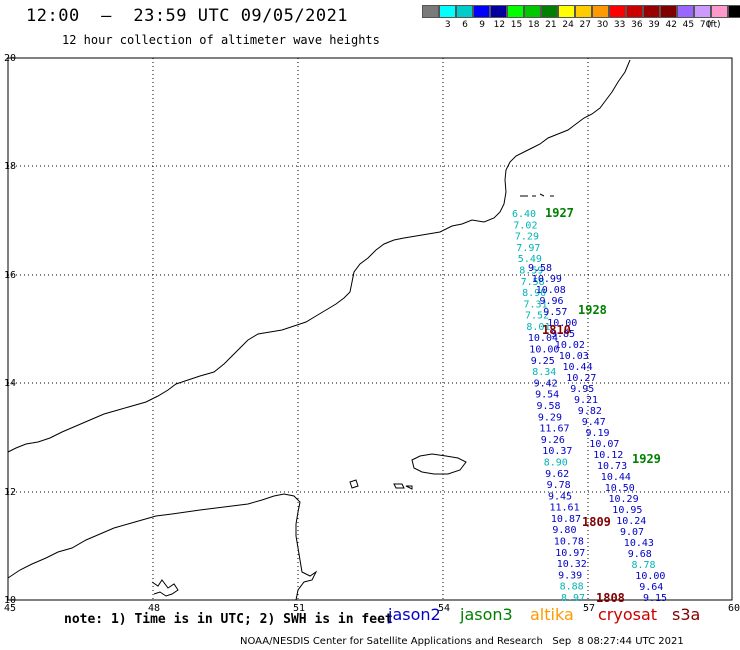 The width and height of the screenshot is (740, 650). I want to click on wave-height-label: 11.67, so click(554, 429).